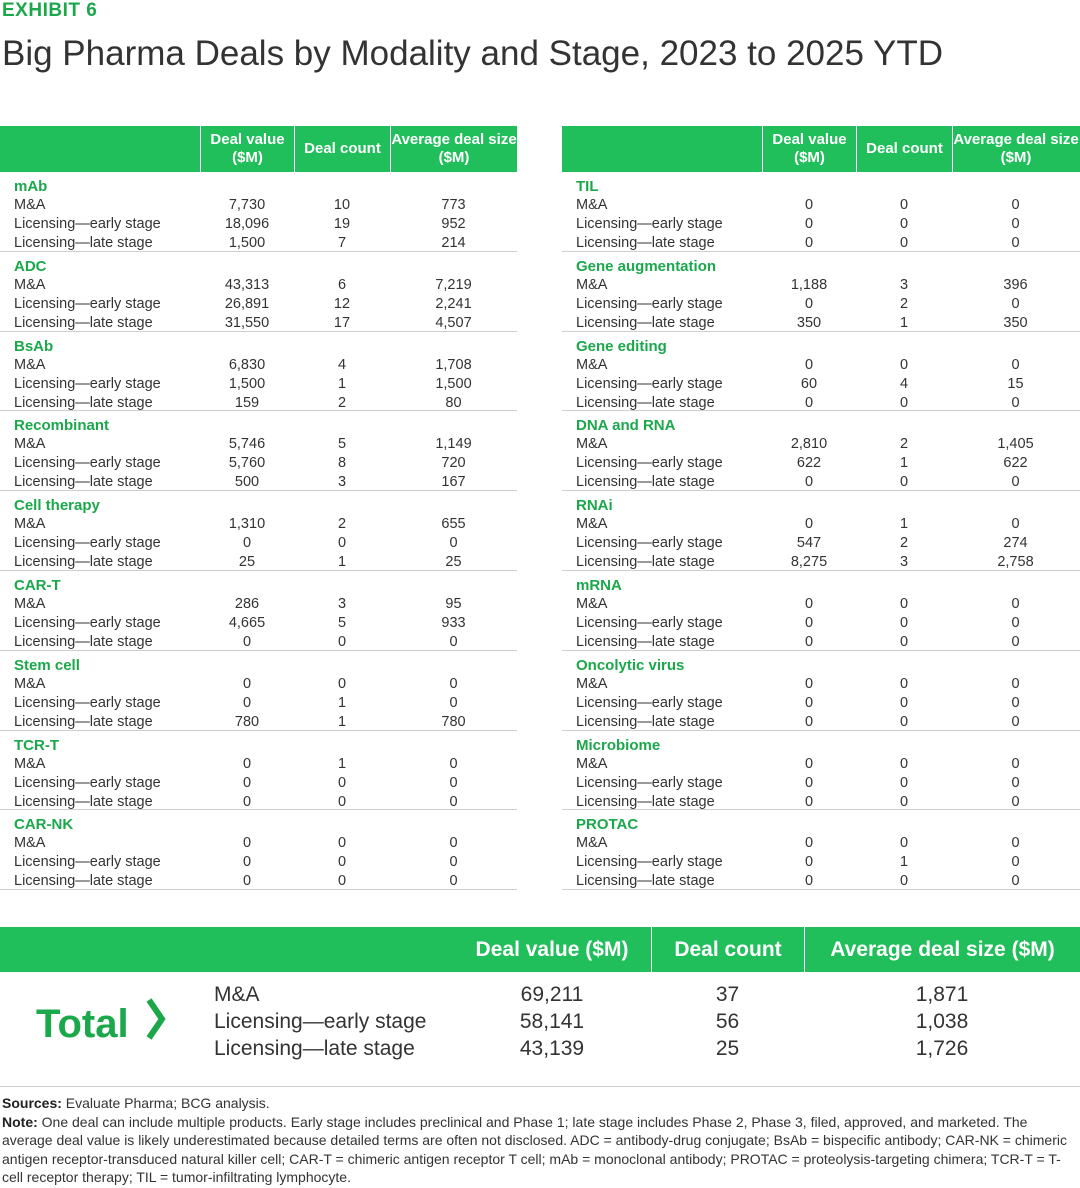 The image size is (1080, 1188). What do you see at coordinates (821, 463) in the screenshot?
I see `table-row: Licensing—early stage 622 1 622` at bounding box center [821, 463].